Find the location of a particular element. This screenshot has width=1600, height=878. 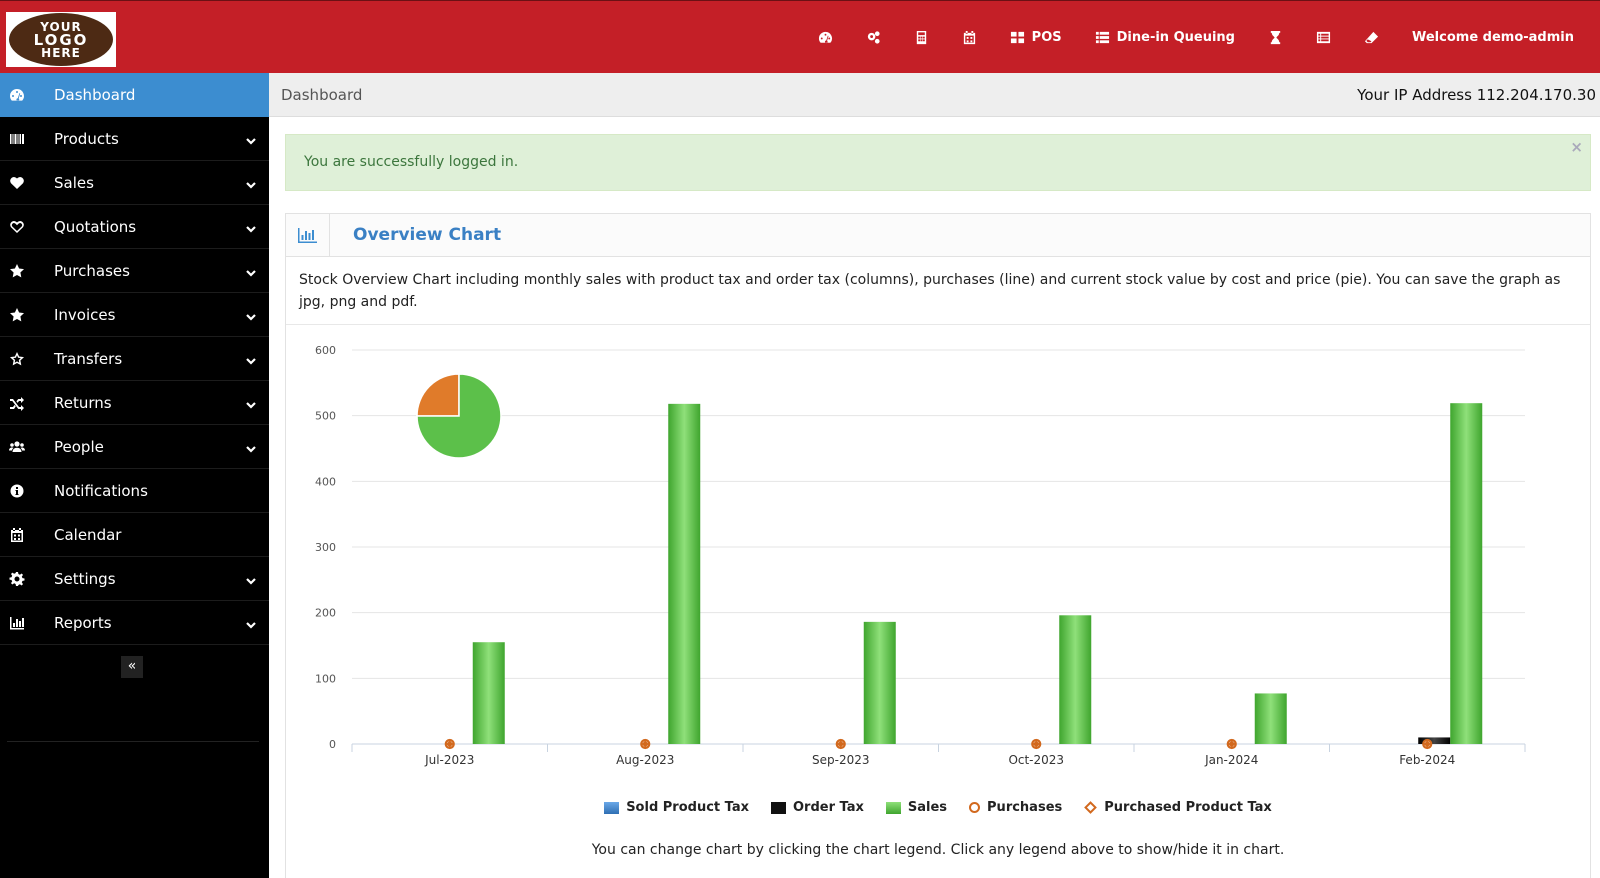

sidebar-item-label: Reports is located at coordinates (83, 622).